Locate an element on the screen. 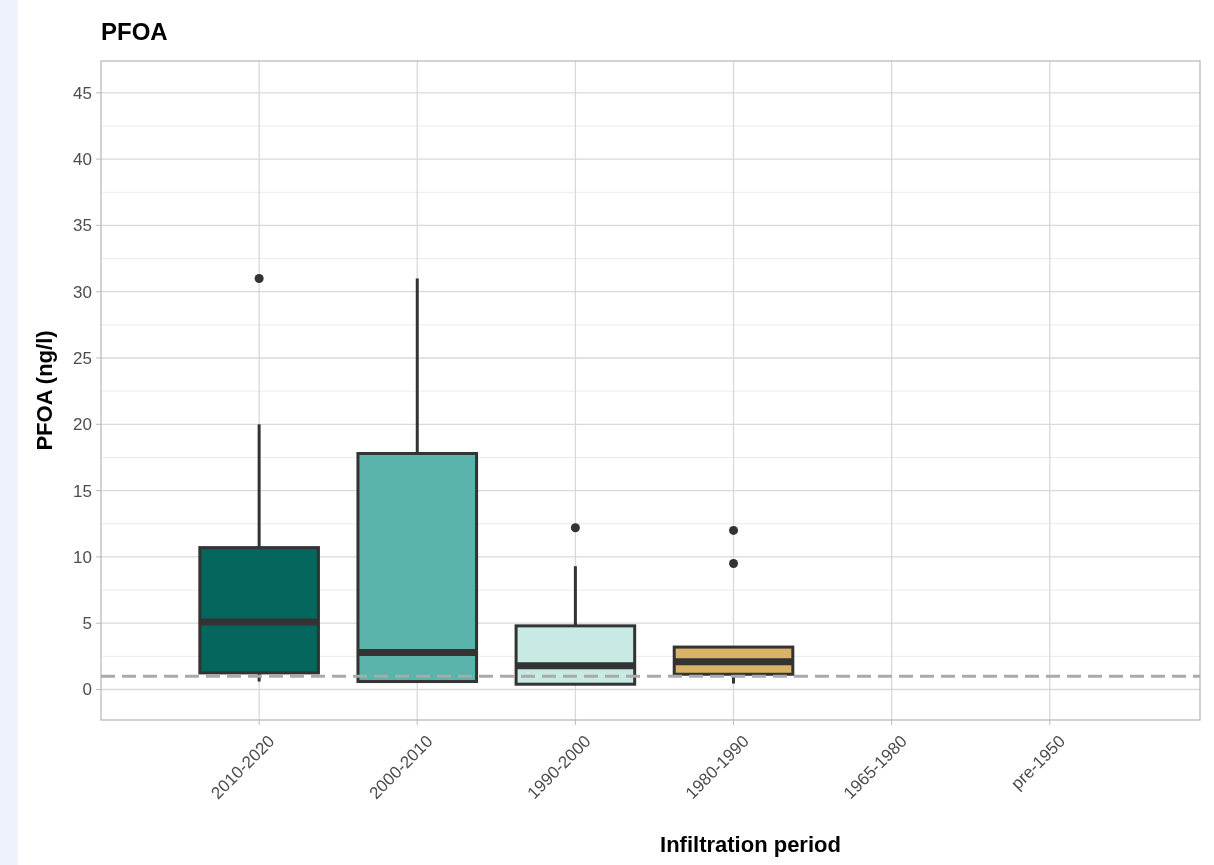  y-tick-label: 40 is located at coordinates (82, 160).